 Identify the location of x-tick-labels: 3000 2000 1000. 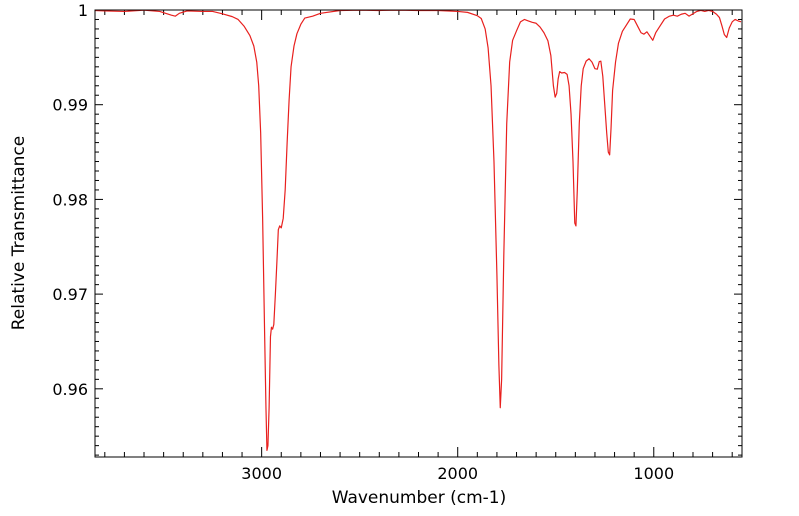
(457, 473).